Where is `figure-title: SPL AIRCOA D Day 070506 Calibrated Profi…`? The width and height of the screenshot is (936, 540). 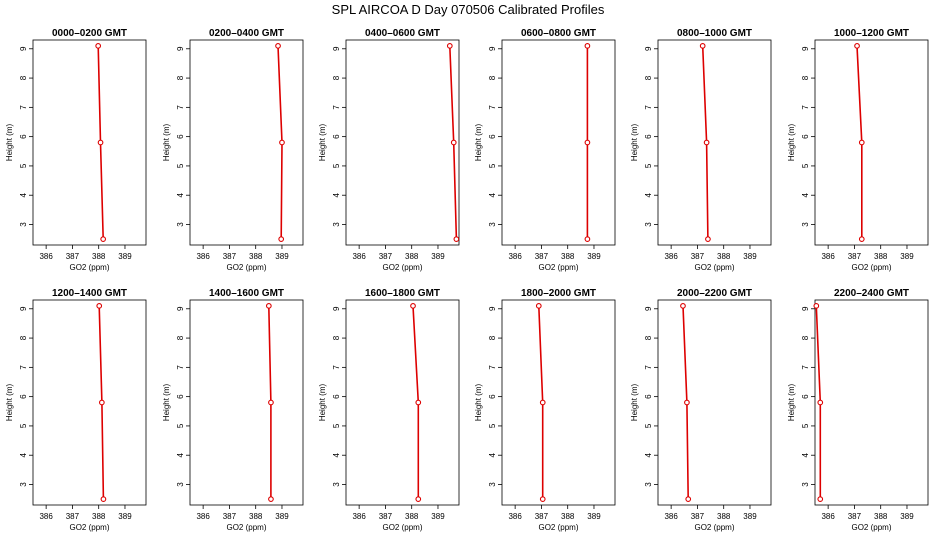
figure-title: SPL AIRCOA D Day 070506 Calibrated Profi… is located at coordinates (468, 9).